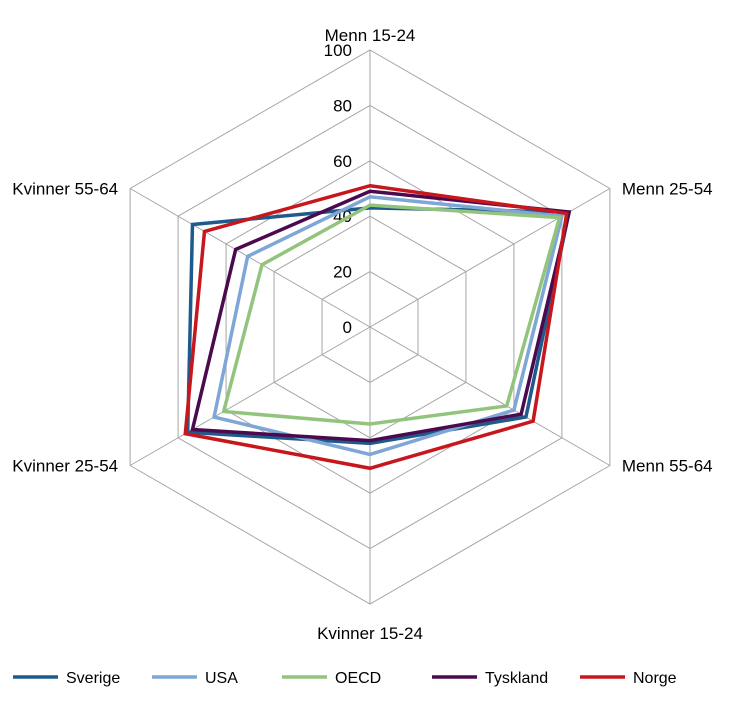 This screenshot has height=705, width=730. Describe the element at coordinates (342, 105) in the screenshot. I see `tick-label: 80` at that location.